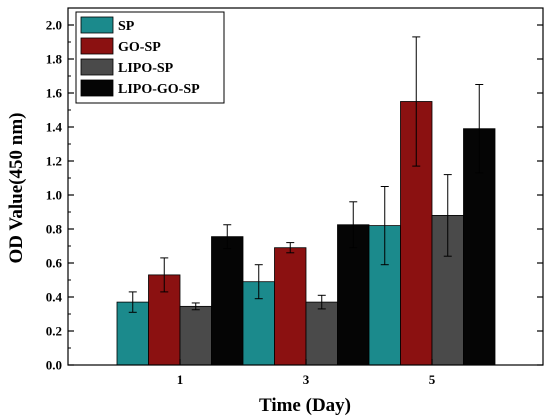 The height and width of the screenshot is (419, 550). What do you see at coordinates (150, 57) in the screenshot?
I see `legend: SP GO-SP LIPO-SP LIPO-GO-SP` at bounding box center [150, 57].